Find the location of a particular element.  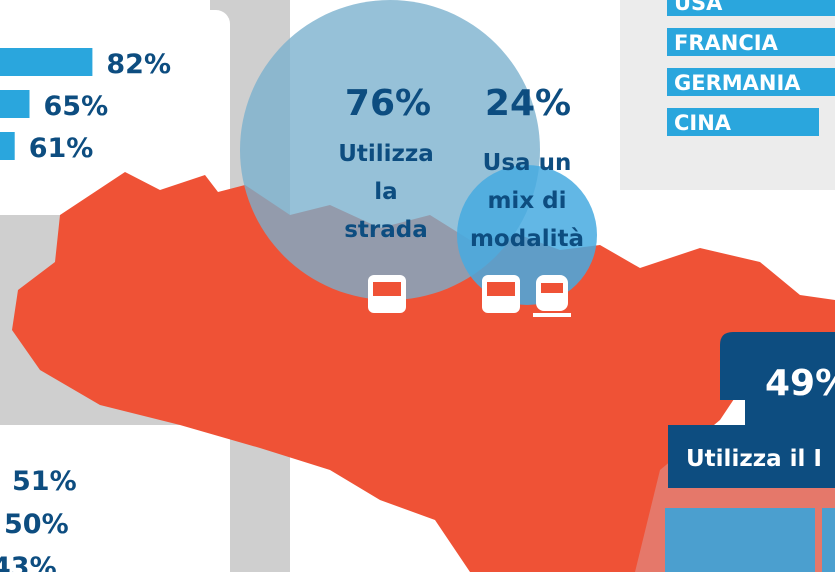

train-window is located at coordinates (552, 288).